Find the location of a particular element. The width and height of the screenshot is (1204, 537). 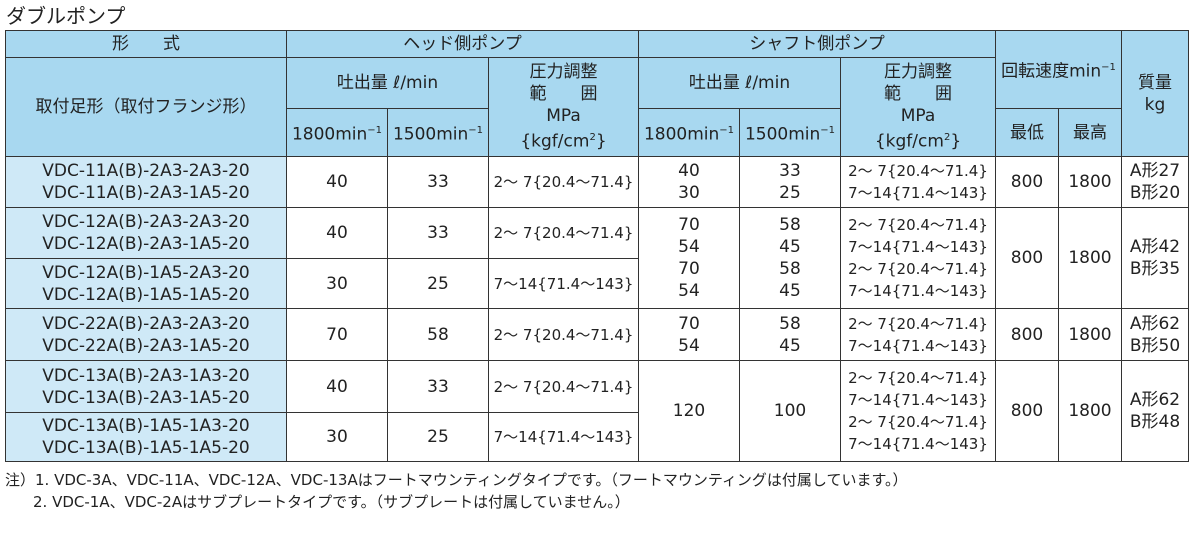

head-1800-cell: 70 is located at coordinates (337, 334).